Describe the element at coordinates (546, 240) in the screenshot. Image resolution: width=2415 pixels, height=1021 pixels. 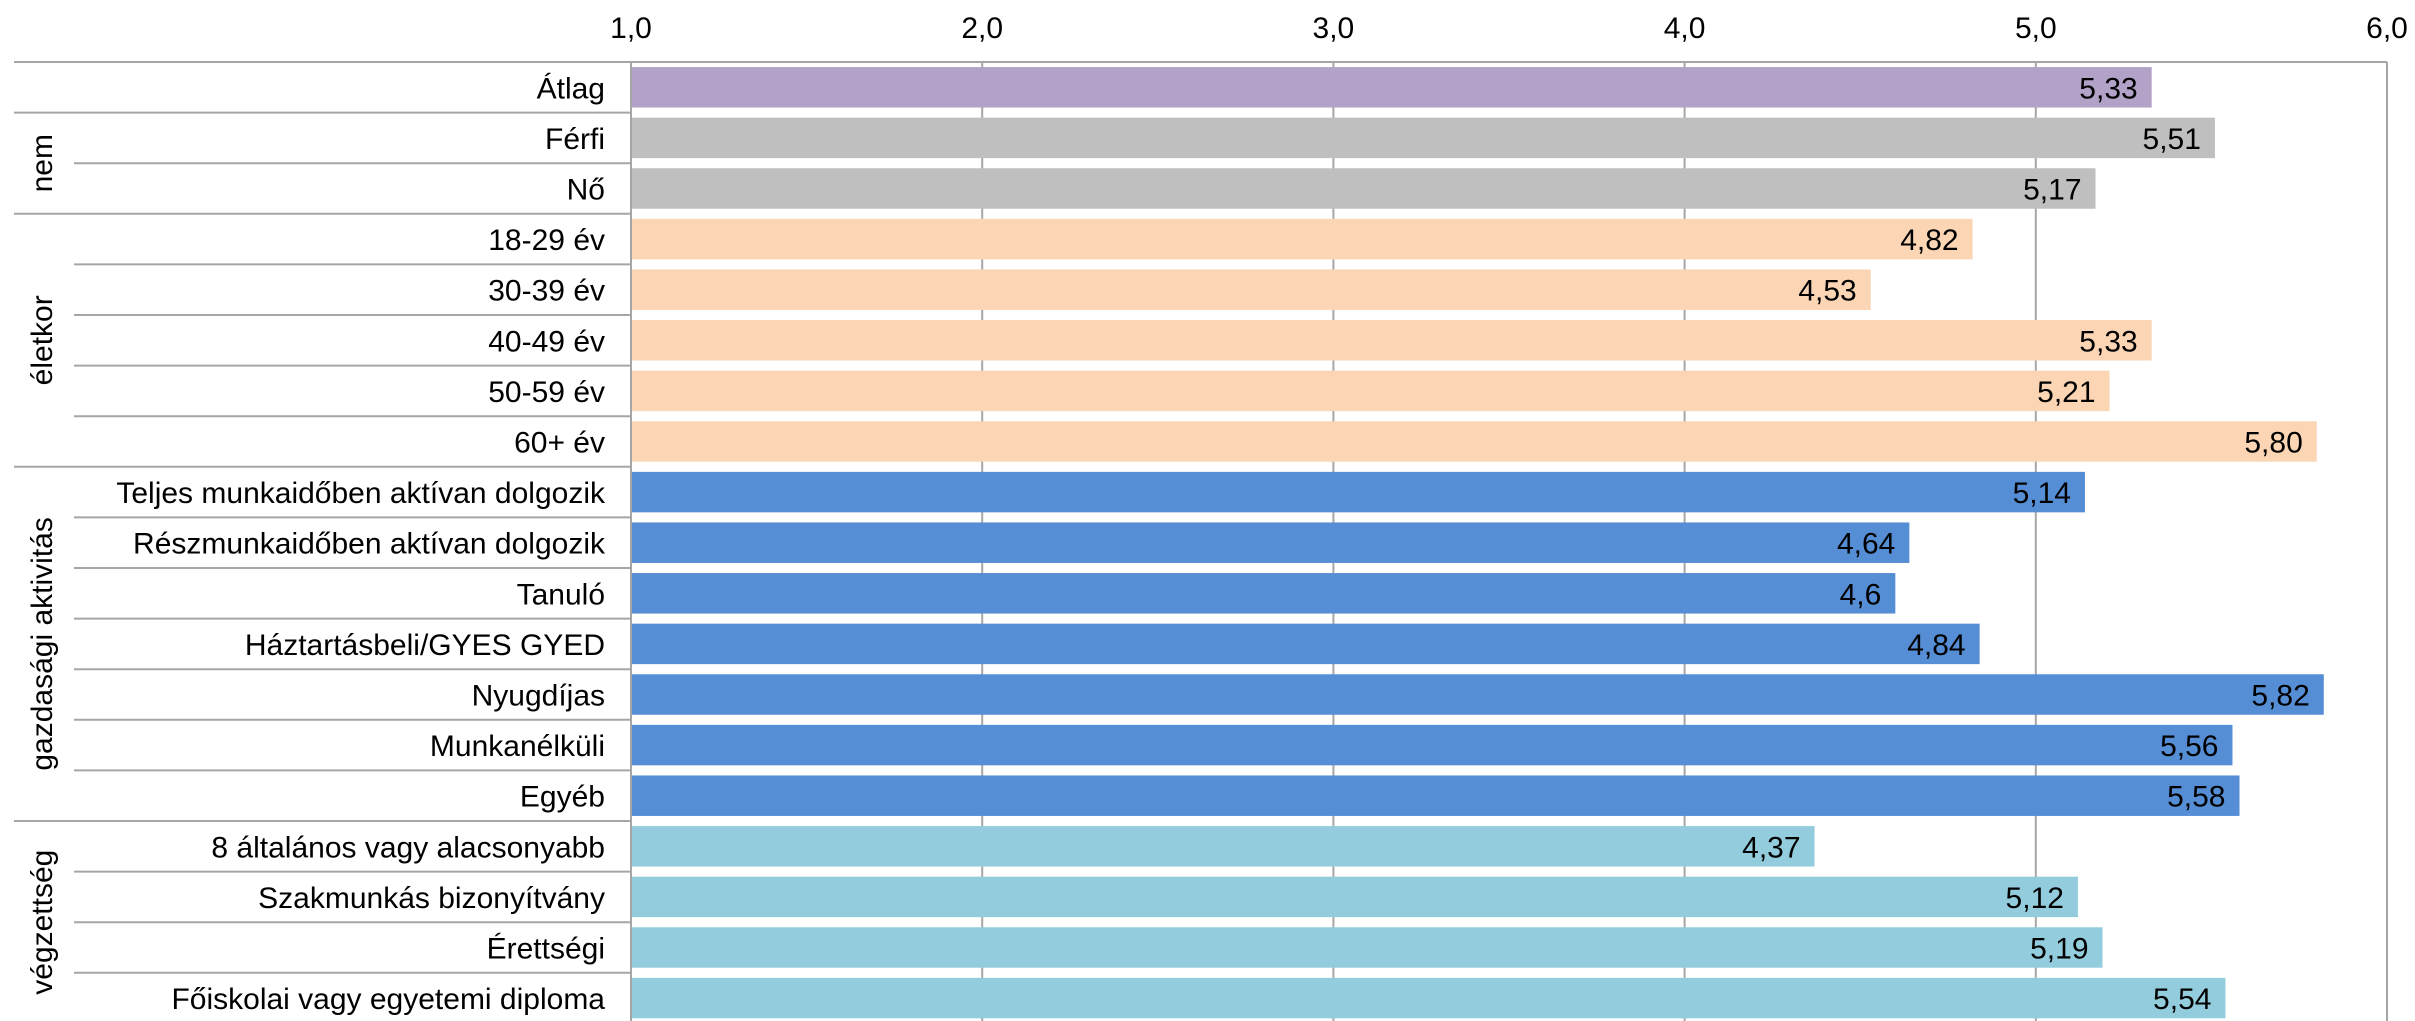
I see `category-label: 18-29 év` at that location.